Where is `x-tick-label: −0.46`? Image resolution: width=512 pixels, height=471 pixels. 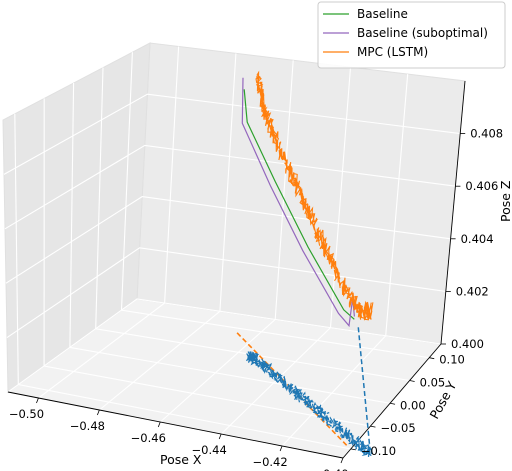
x-tick-label: −0.46 is located at coordinates (148, 438).